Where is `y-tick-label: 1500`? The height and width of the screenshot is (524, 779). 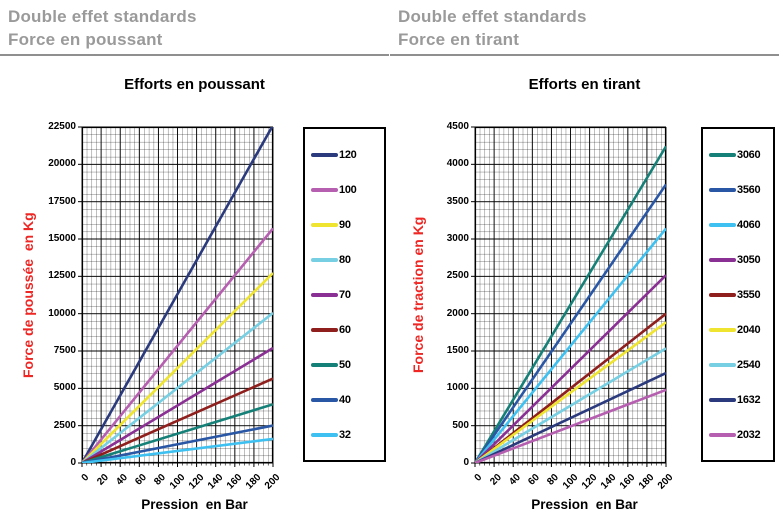 y-tick-label: 1500 is located at coordinates (457, 350).